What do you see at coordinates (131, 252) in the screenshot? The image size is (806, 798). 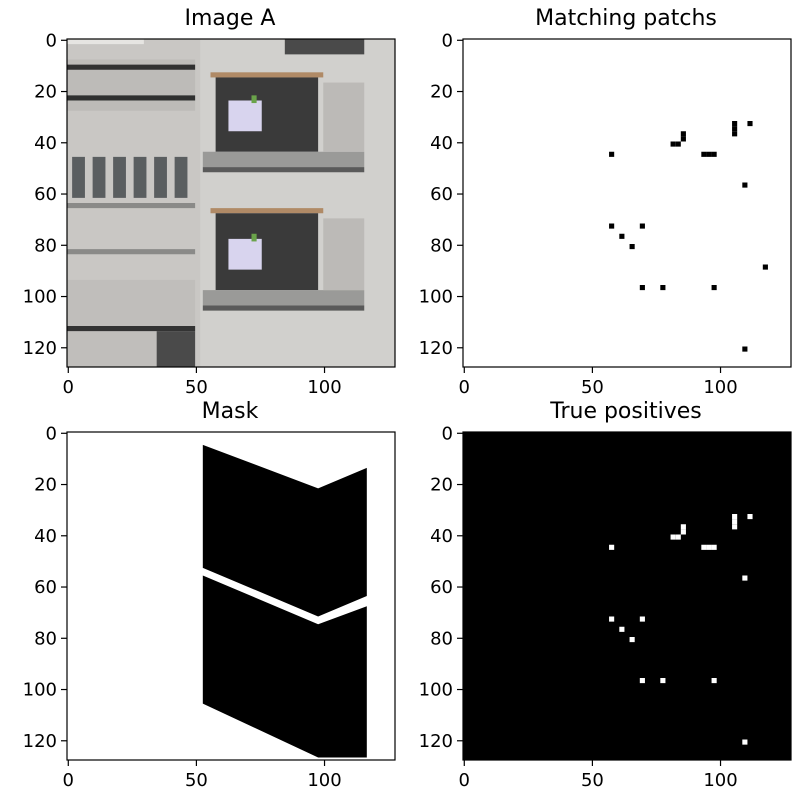 I see `ledge` at bounding box center [131, 252].